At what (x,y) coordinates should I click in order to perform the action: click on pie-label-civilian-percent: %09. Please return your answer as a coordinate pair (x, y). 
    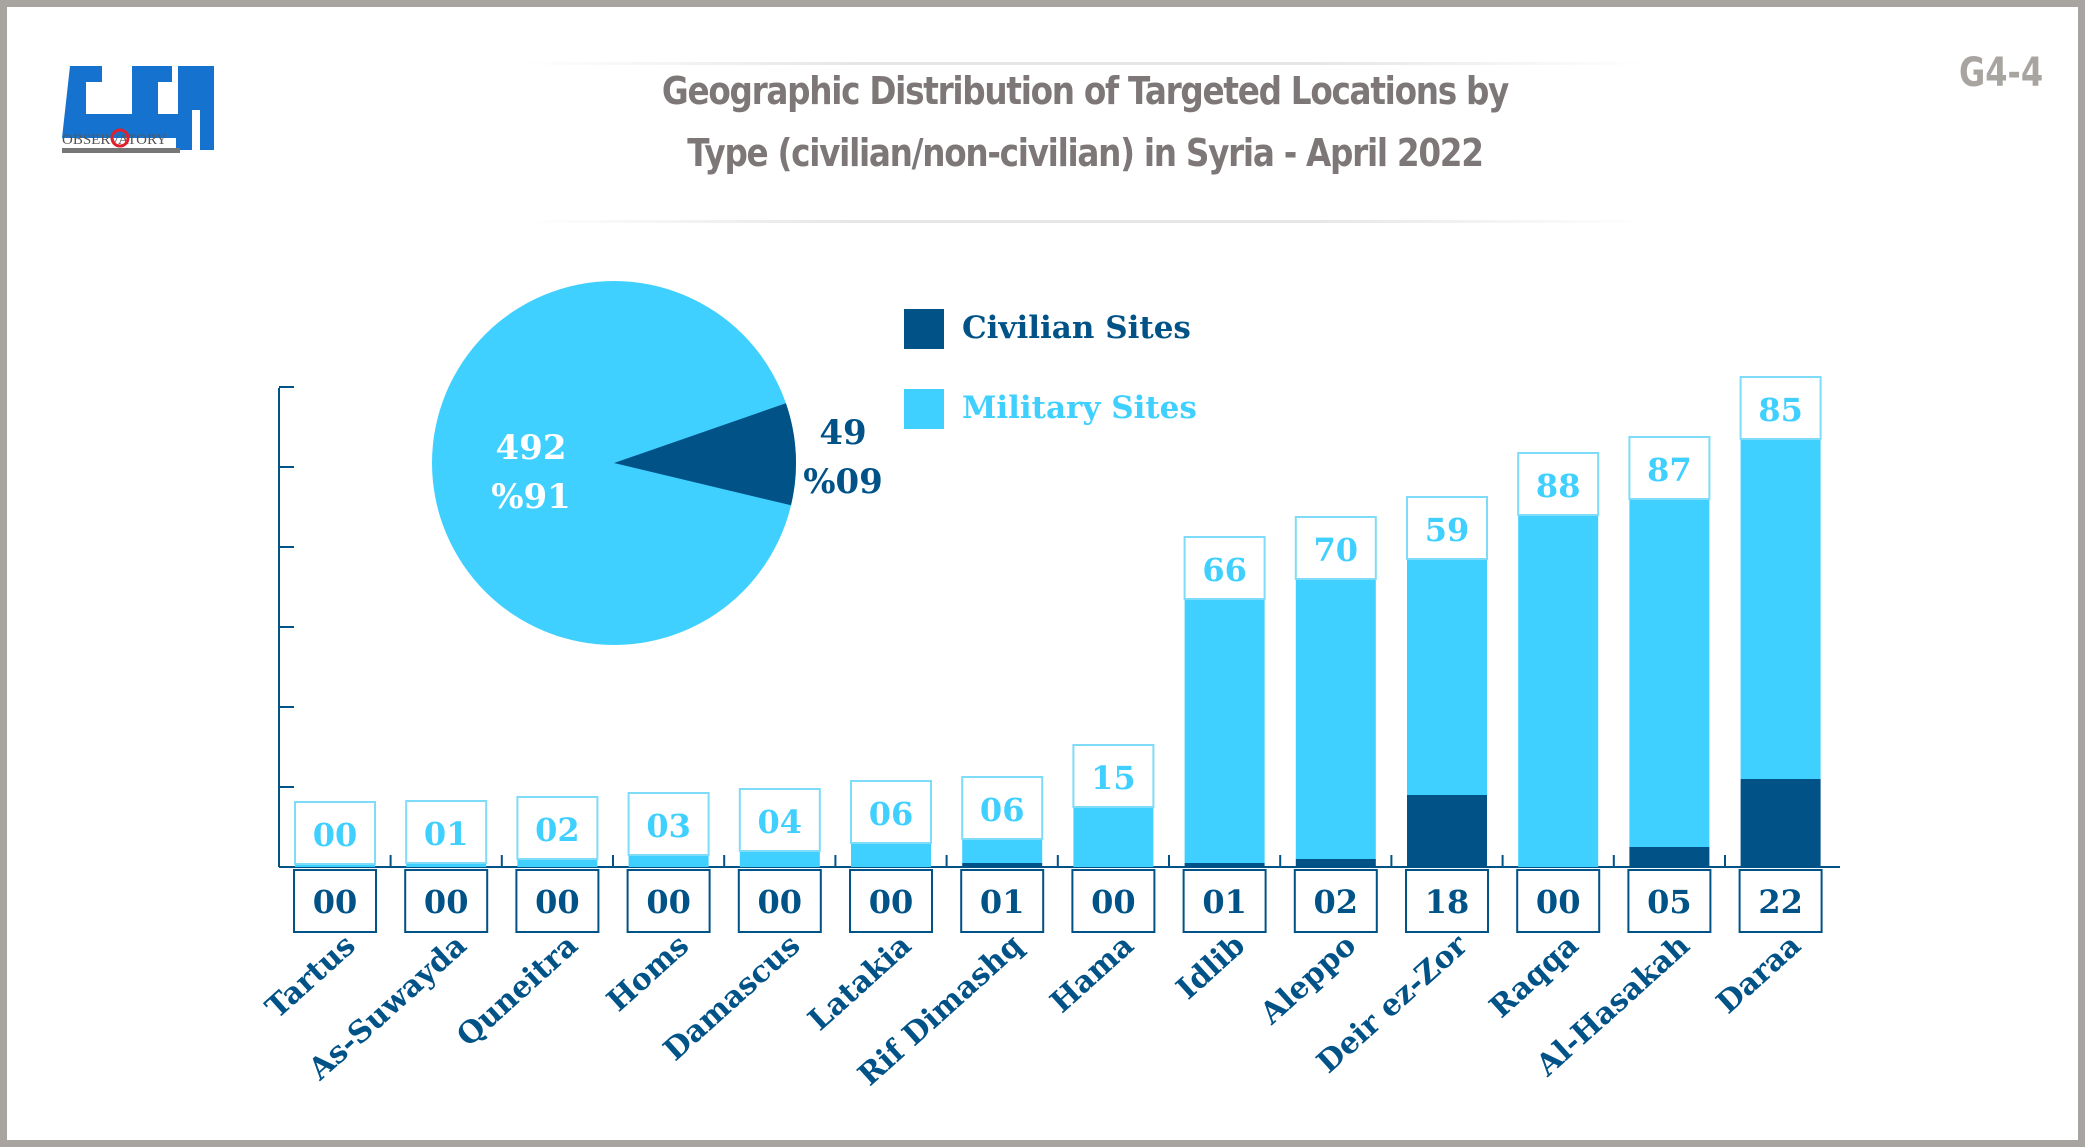
    Looking at the image, I should click on (843, 482).